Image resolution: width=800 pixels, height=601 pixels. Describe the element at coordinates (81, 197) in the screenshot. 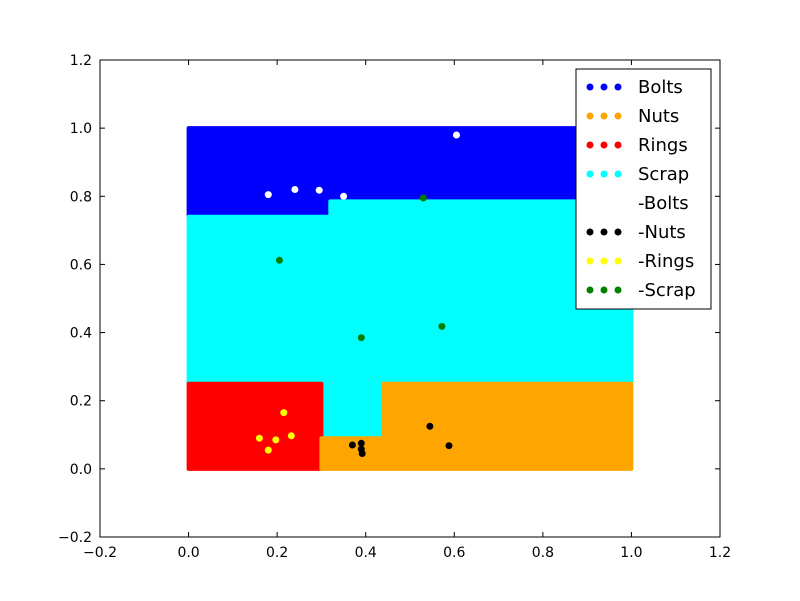

I see `y-tick-label: 0.8` at that location.